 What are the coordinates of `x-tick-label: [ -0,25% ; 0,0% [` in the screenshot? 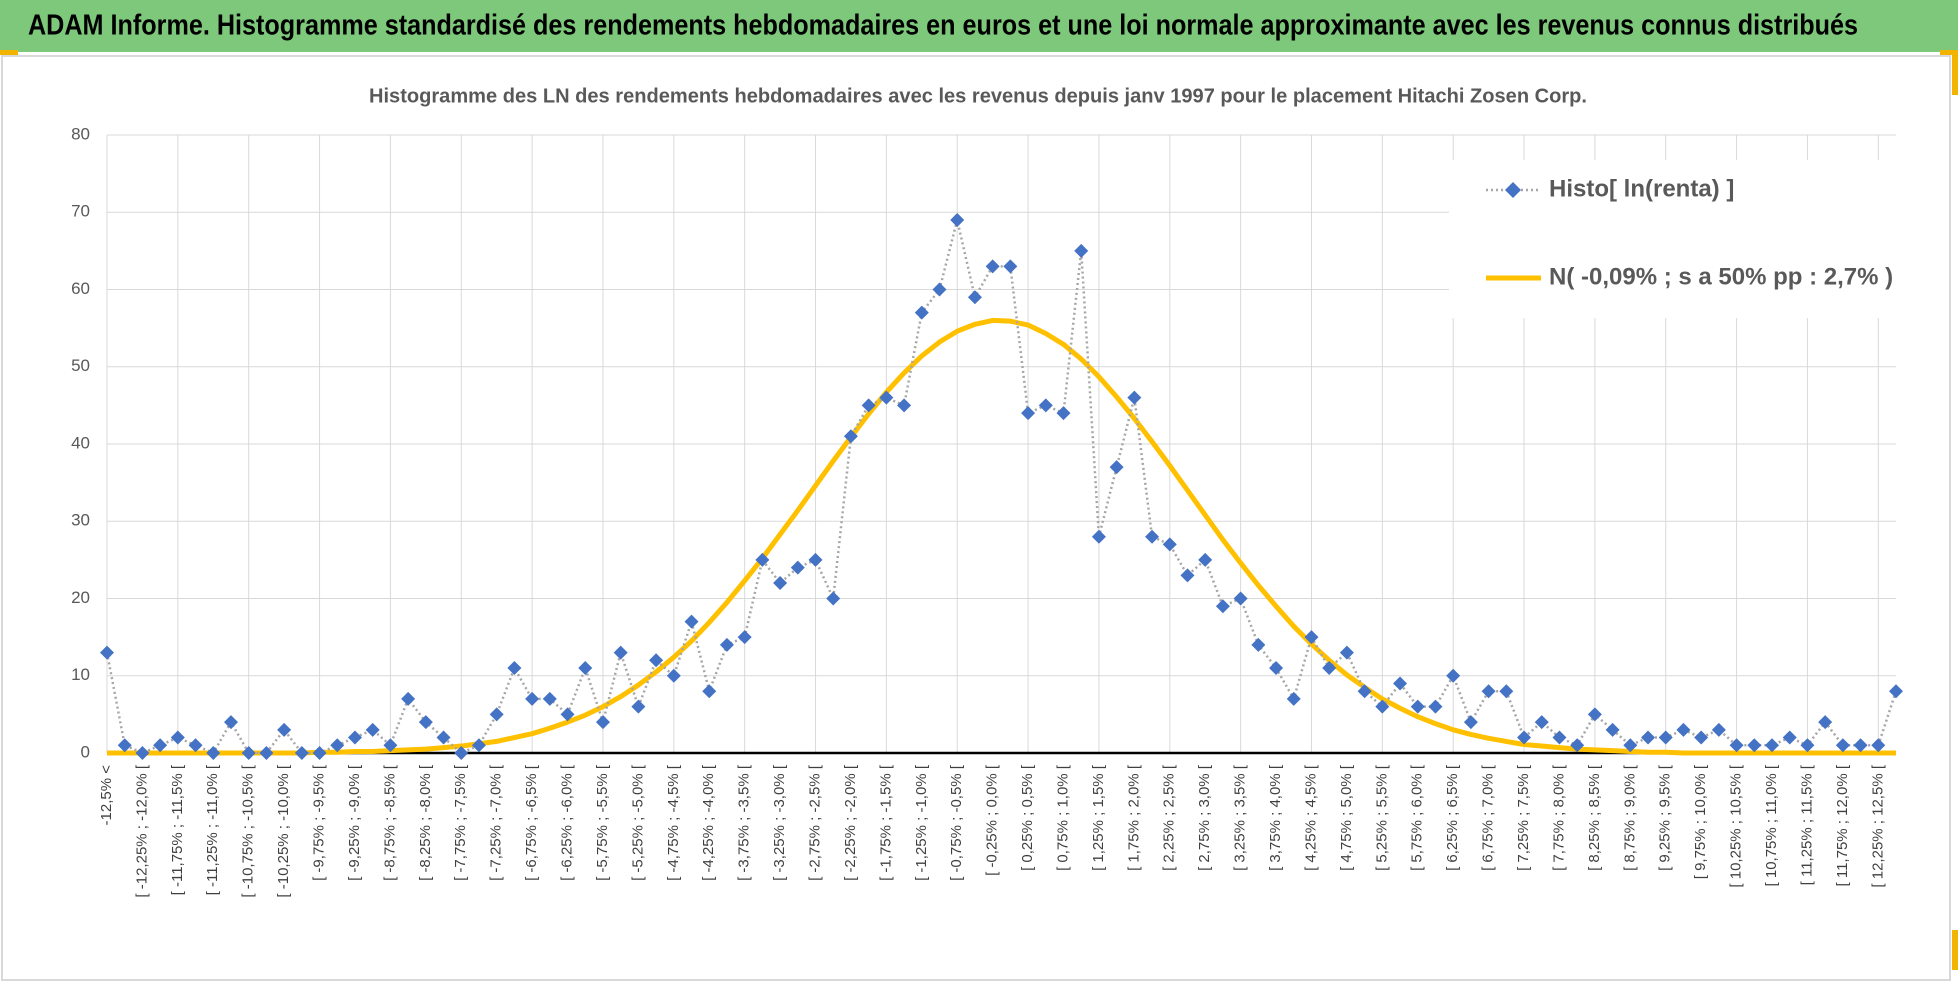 It's located at (992, 820).